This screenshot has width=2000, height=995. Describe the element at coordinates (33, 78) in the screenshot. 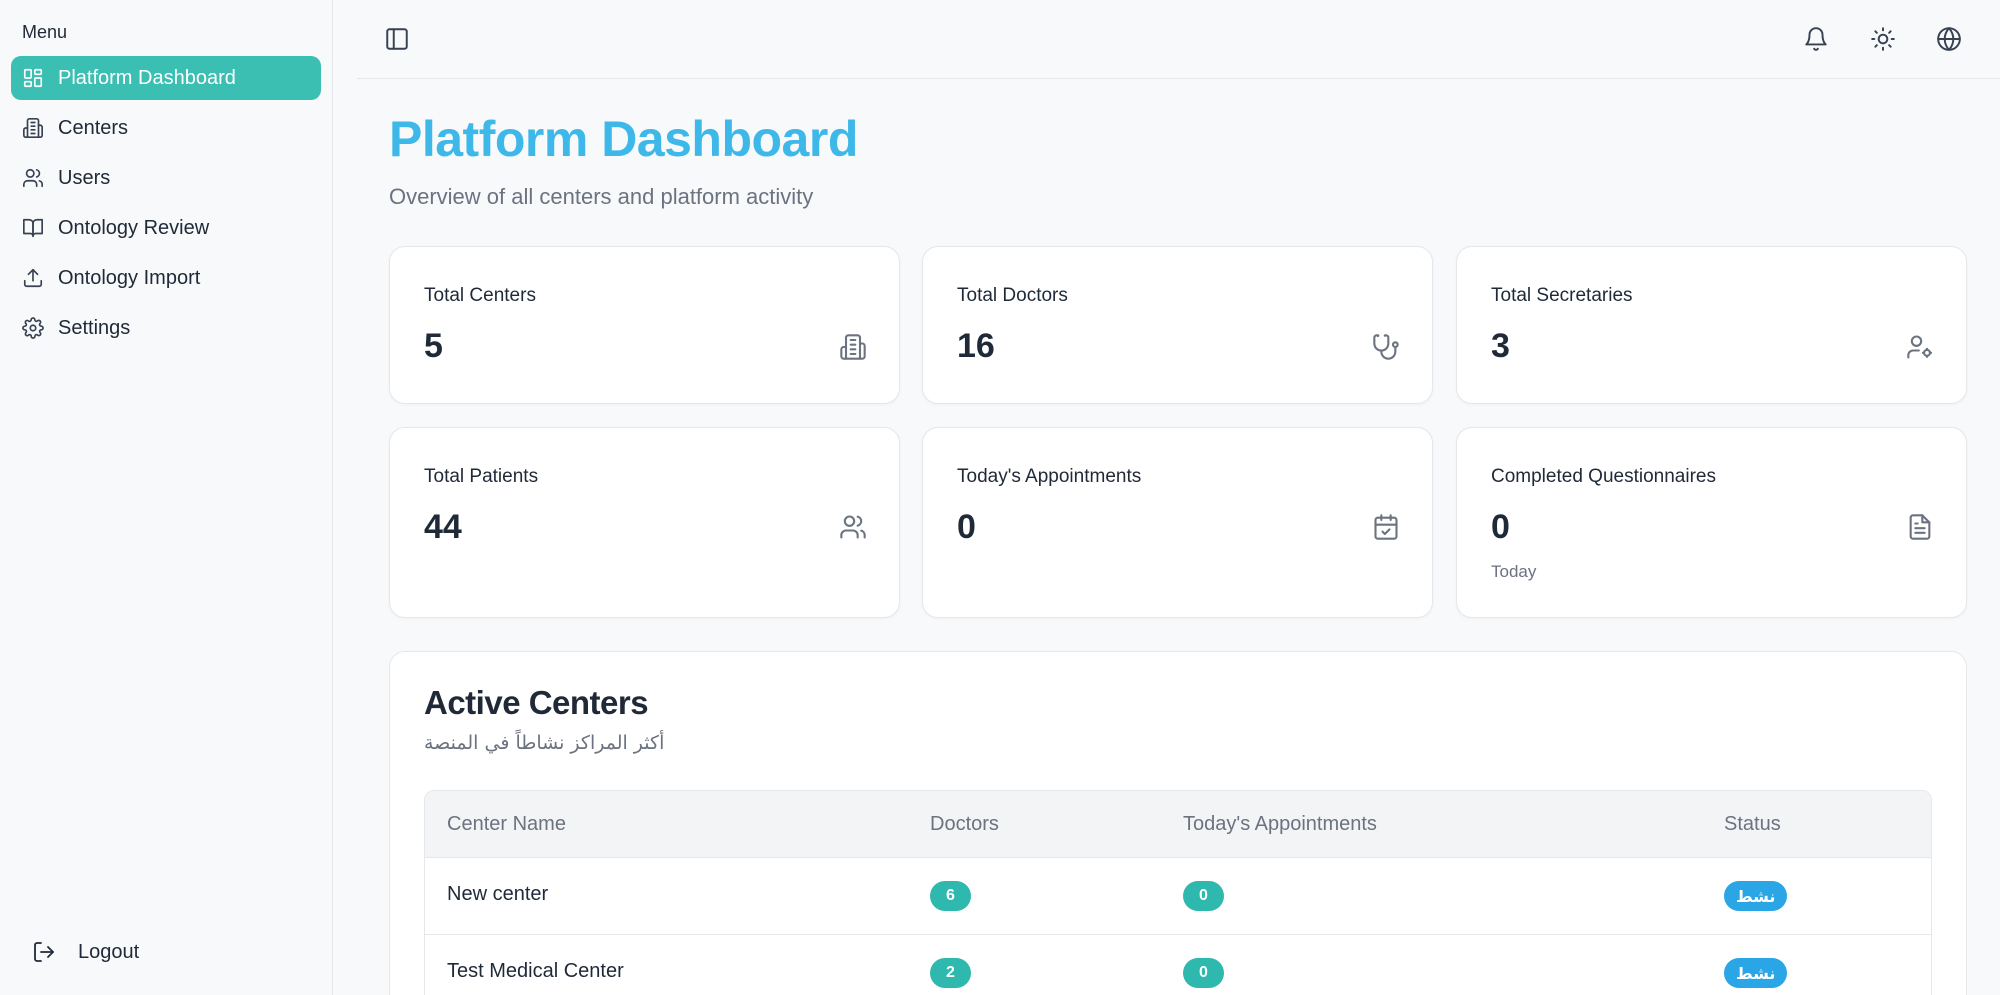

I see `dashboard-icon` at that location.